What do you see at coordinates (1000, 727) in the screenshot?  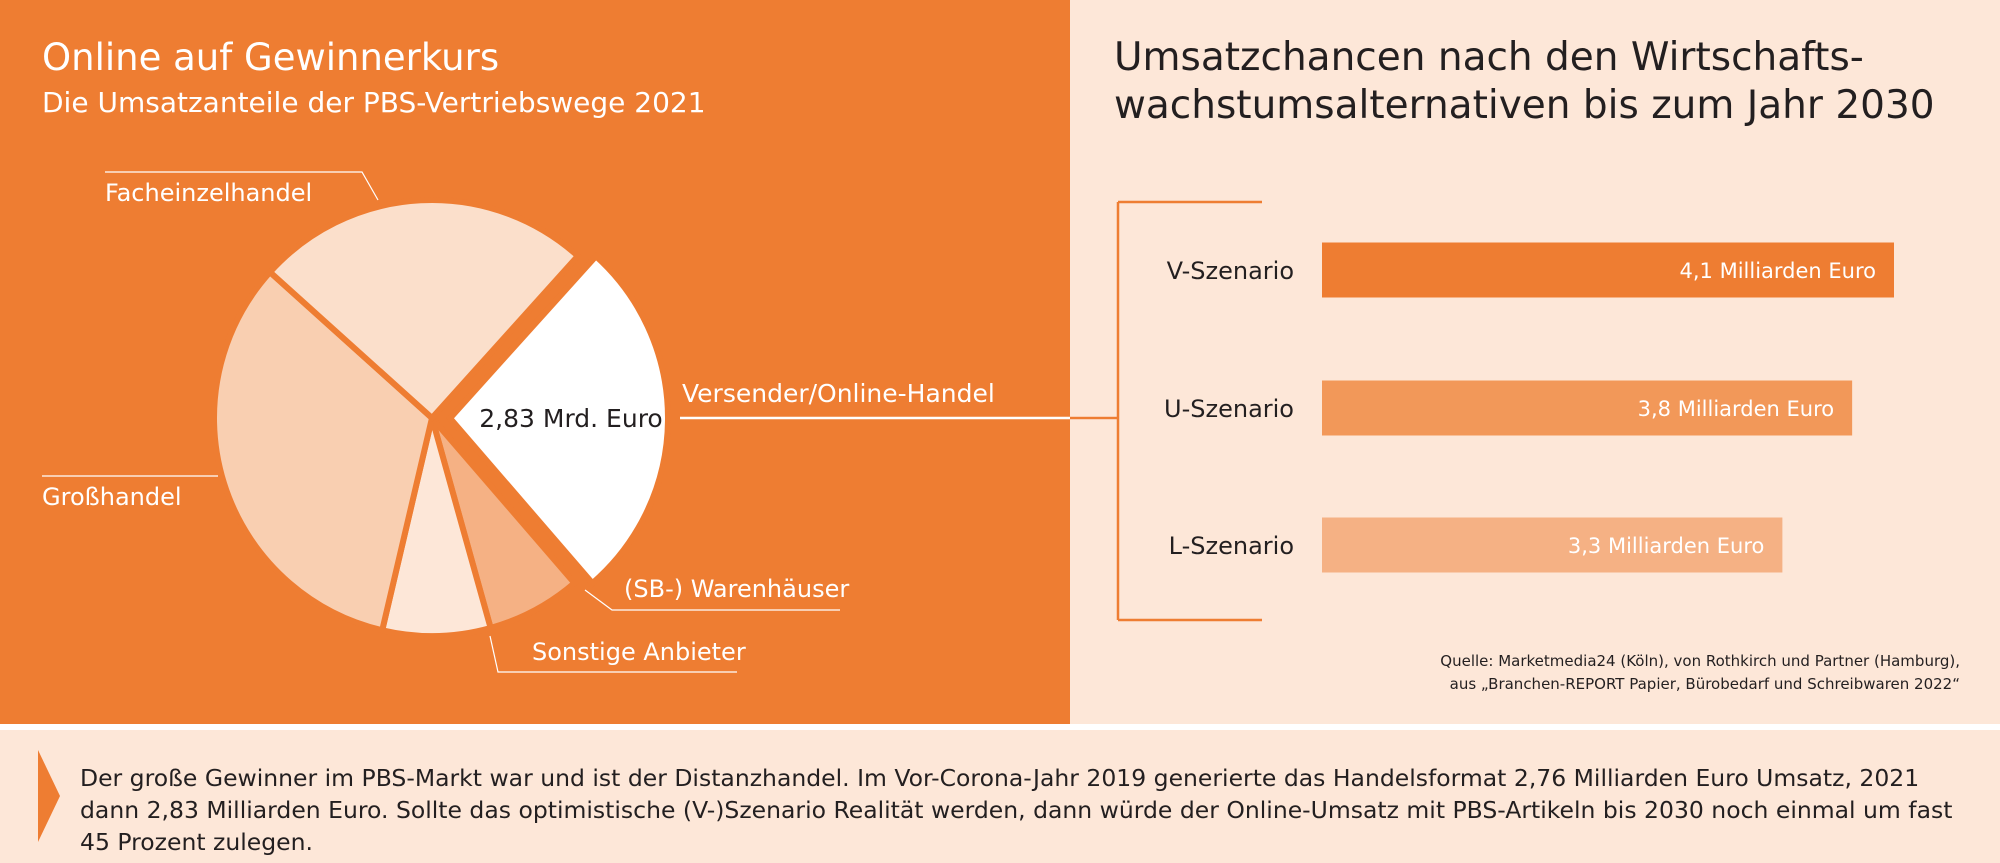 I see `divider` at bounding box center [1000, 727].